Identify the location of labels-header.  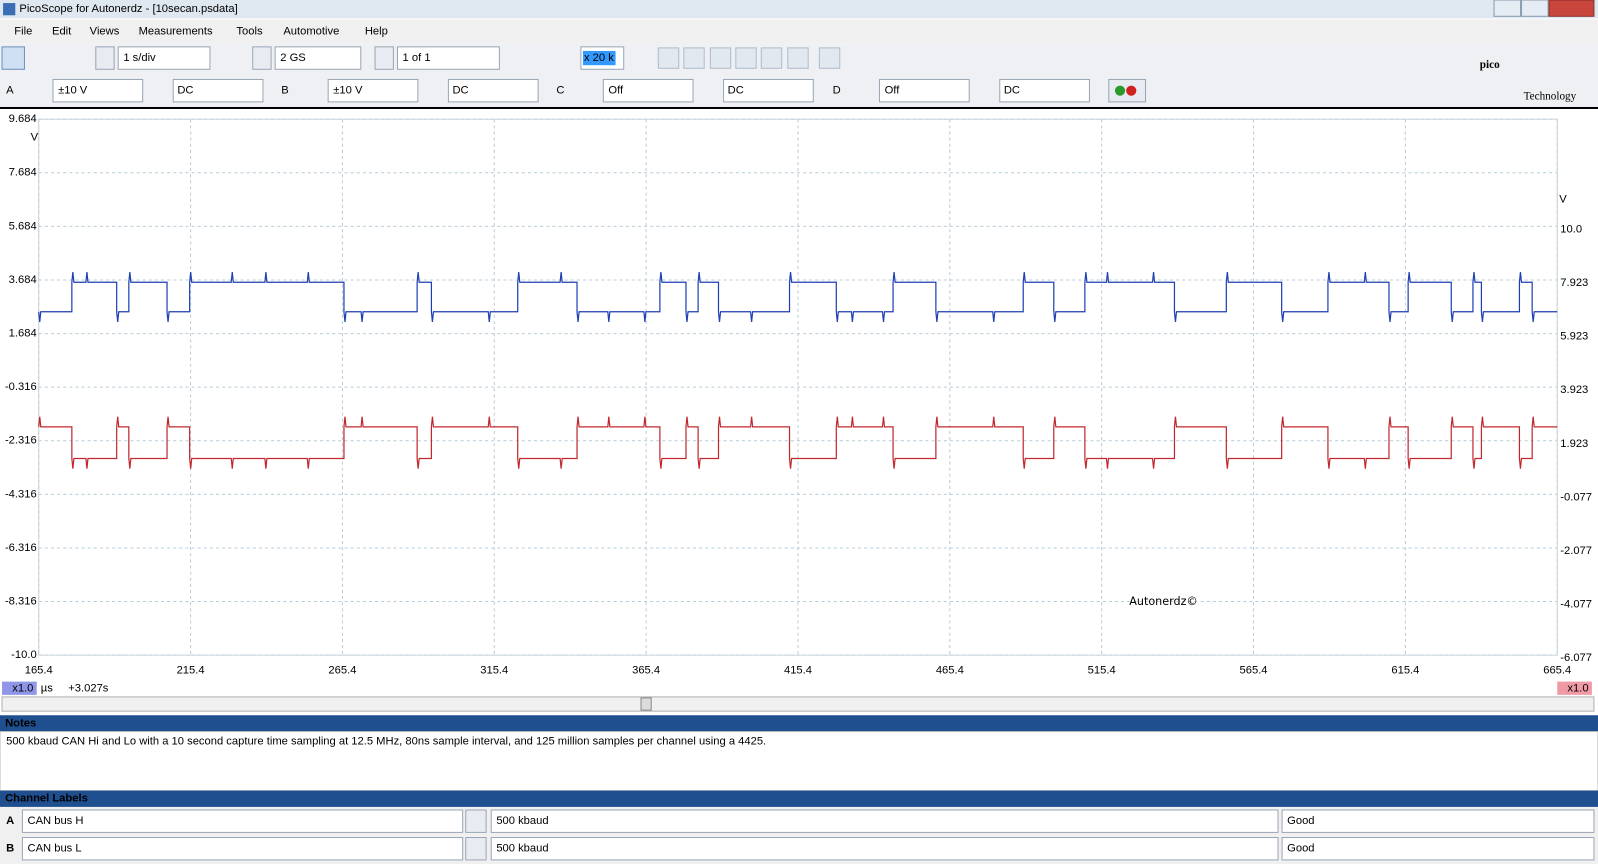
(799, 798).